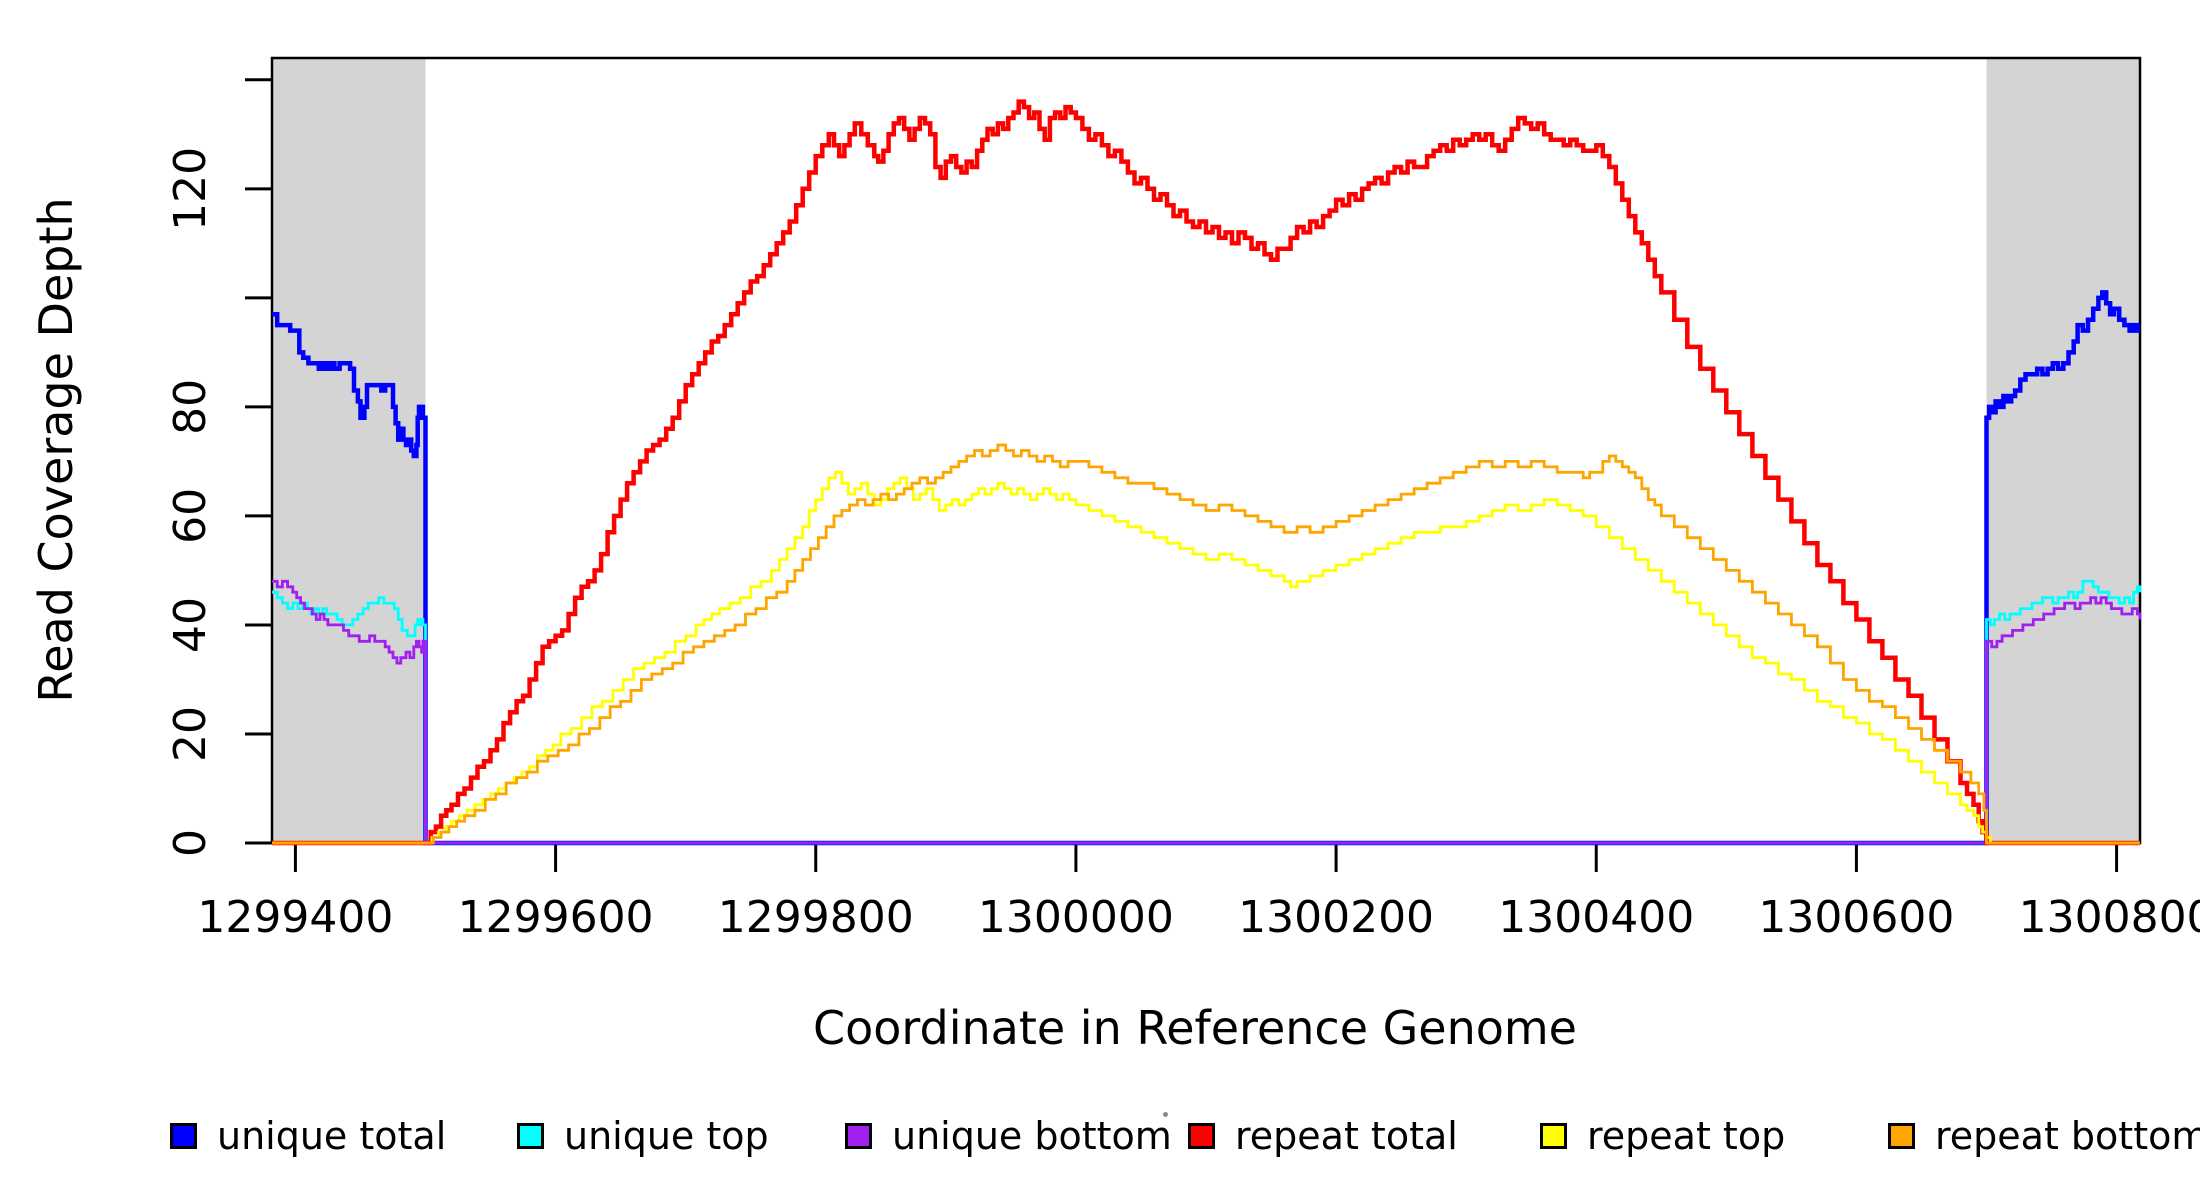 Image resolution: width=2200 pixels, height=1200 pixels. What do you see at coordinates (190, 843) in the screenshot?
I see `y-axis-tick-label: 0` at bounding box center [190, 843].